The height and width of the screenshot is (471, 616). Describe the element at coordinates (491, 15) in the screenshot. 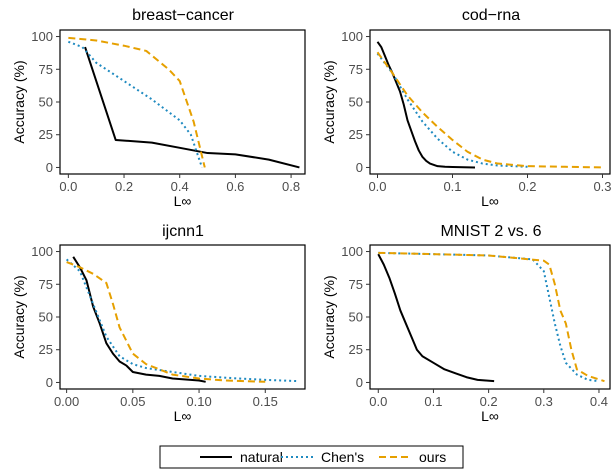

I see `chart-title: cod−rna` at that location.